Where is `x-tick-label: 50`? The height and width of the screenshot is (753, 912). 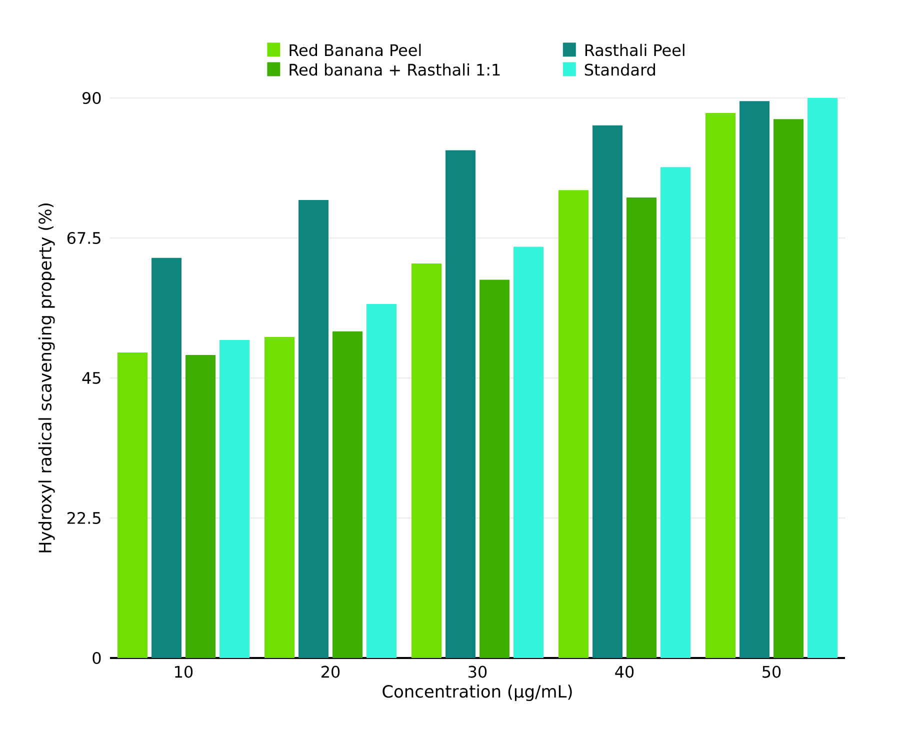
x-tick-label: 50 is located at coordinates (771, 672).